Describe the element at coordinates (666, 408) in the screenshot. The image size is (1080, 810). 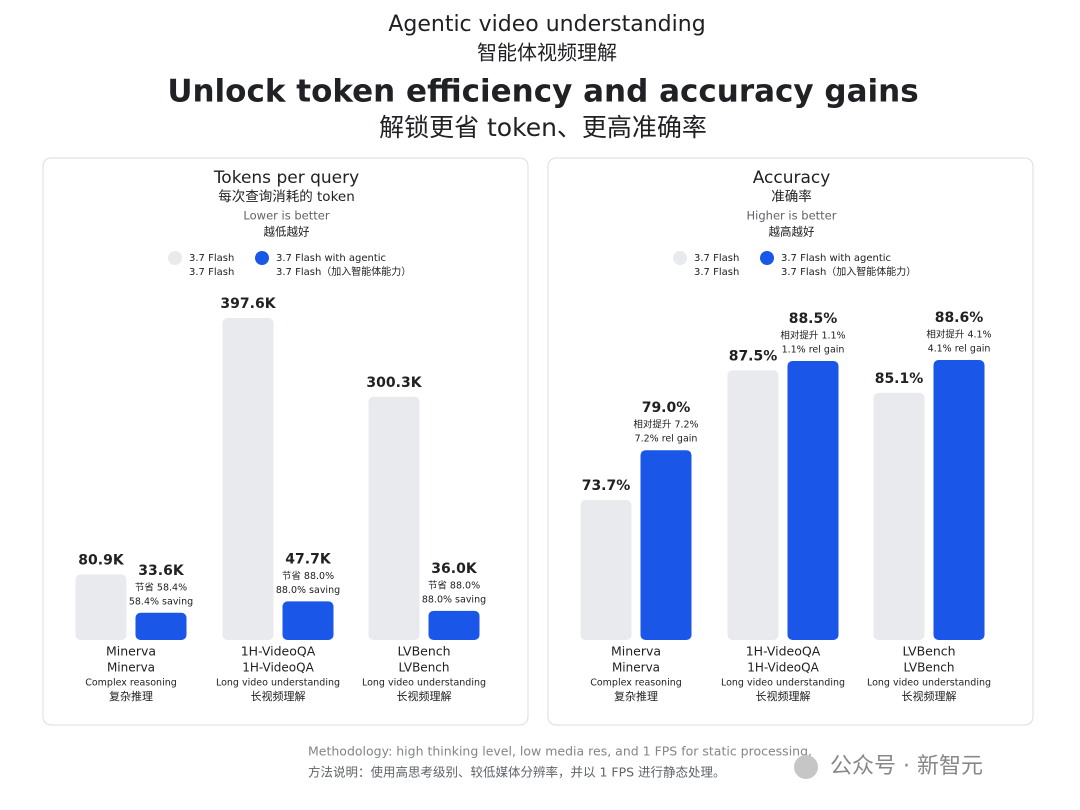
I see `value-label: 79.0%` at that location.